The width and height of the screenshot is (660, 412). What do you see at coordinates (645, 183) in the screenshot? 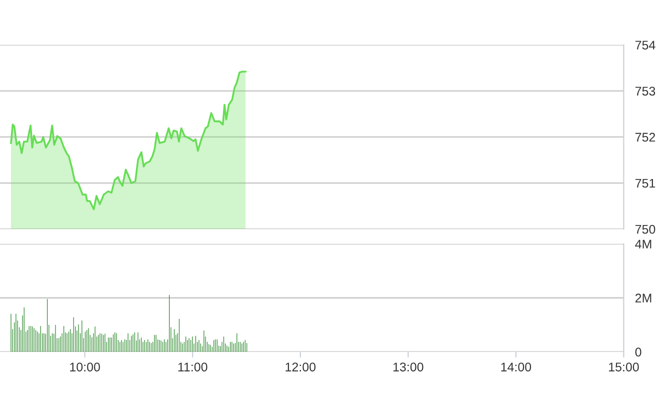
I see `y-tick-label: 751` at bounding box center [645, 183].